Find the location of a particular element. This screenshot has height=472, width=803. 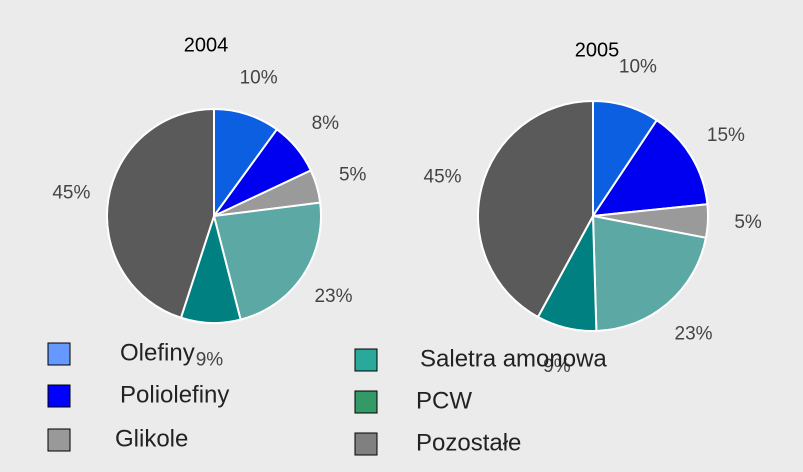

legend-label: PCW is located at coordinates (444, 400).